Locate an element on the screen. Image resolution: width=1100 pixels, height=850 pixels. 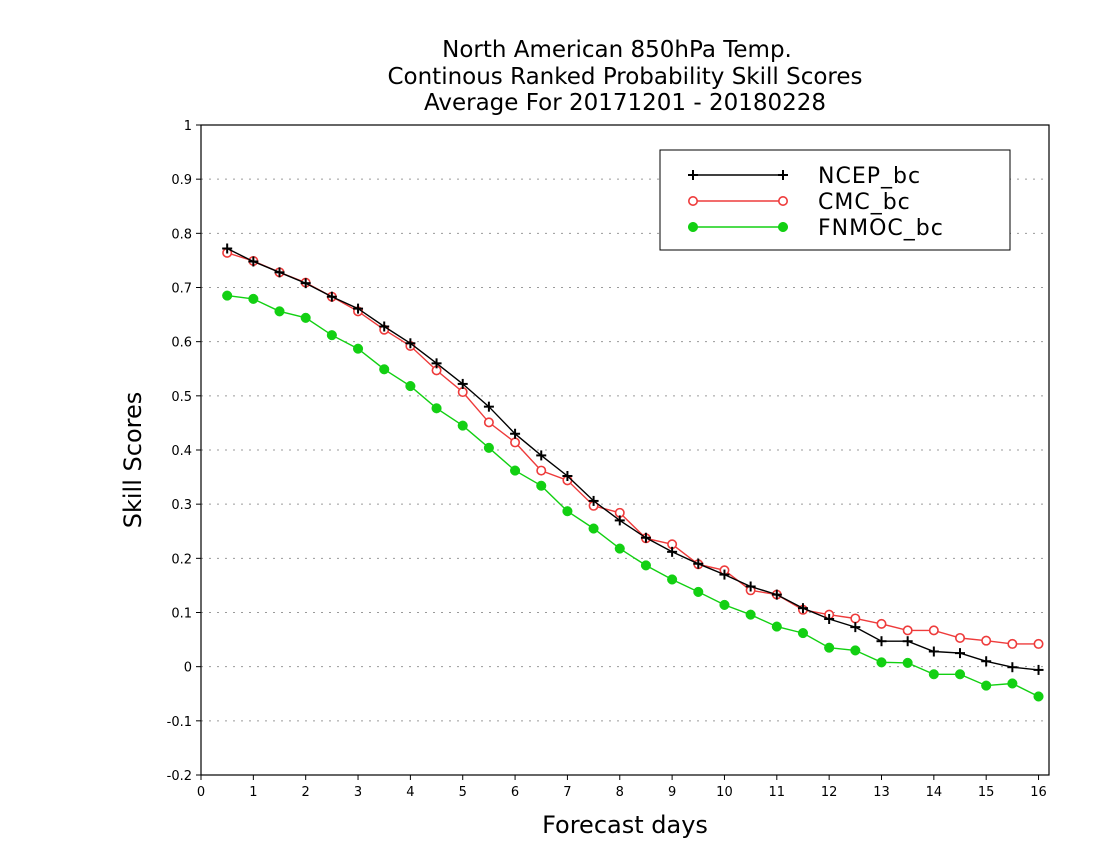
x-tick-label: 2 is located at coordinates (306, 792).